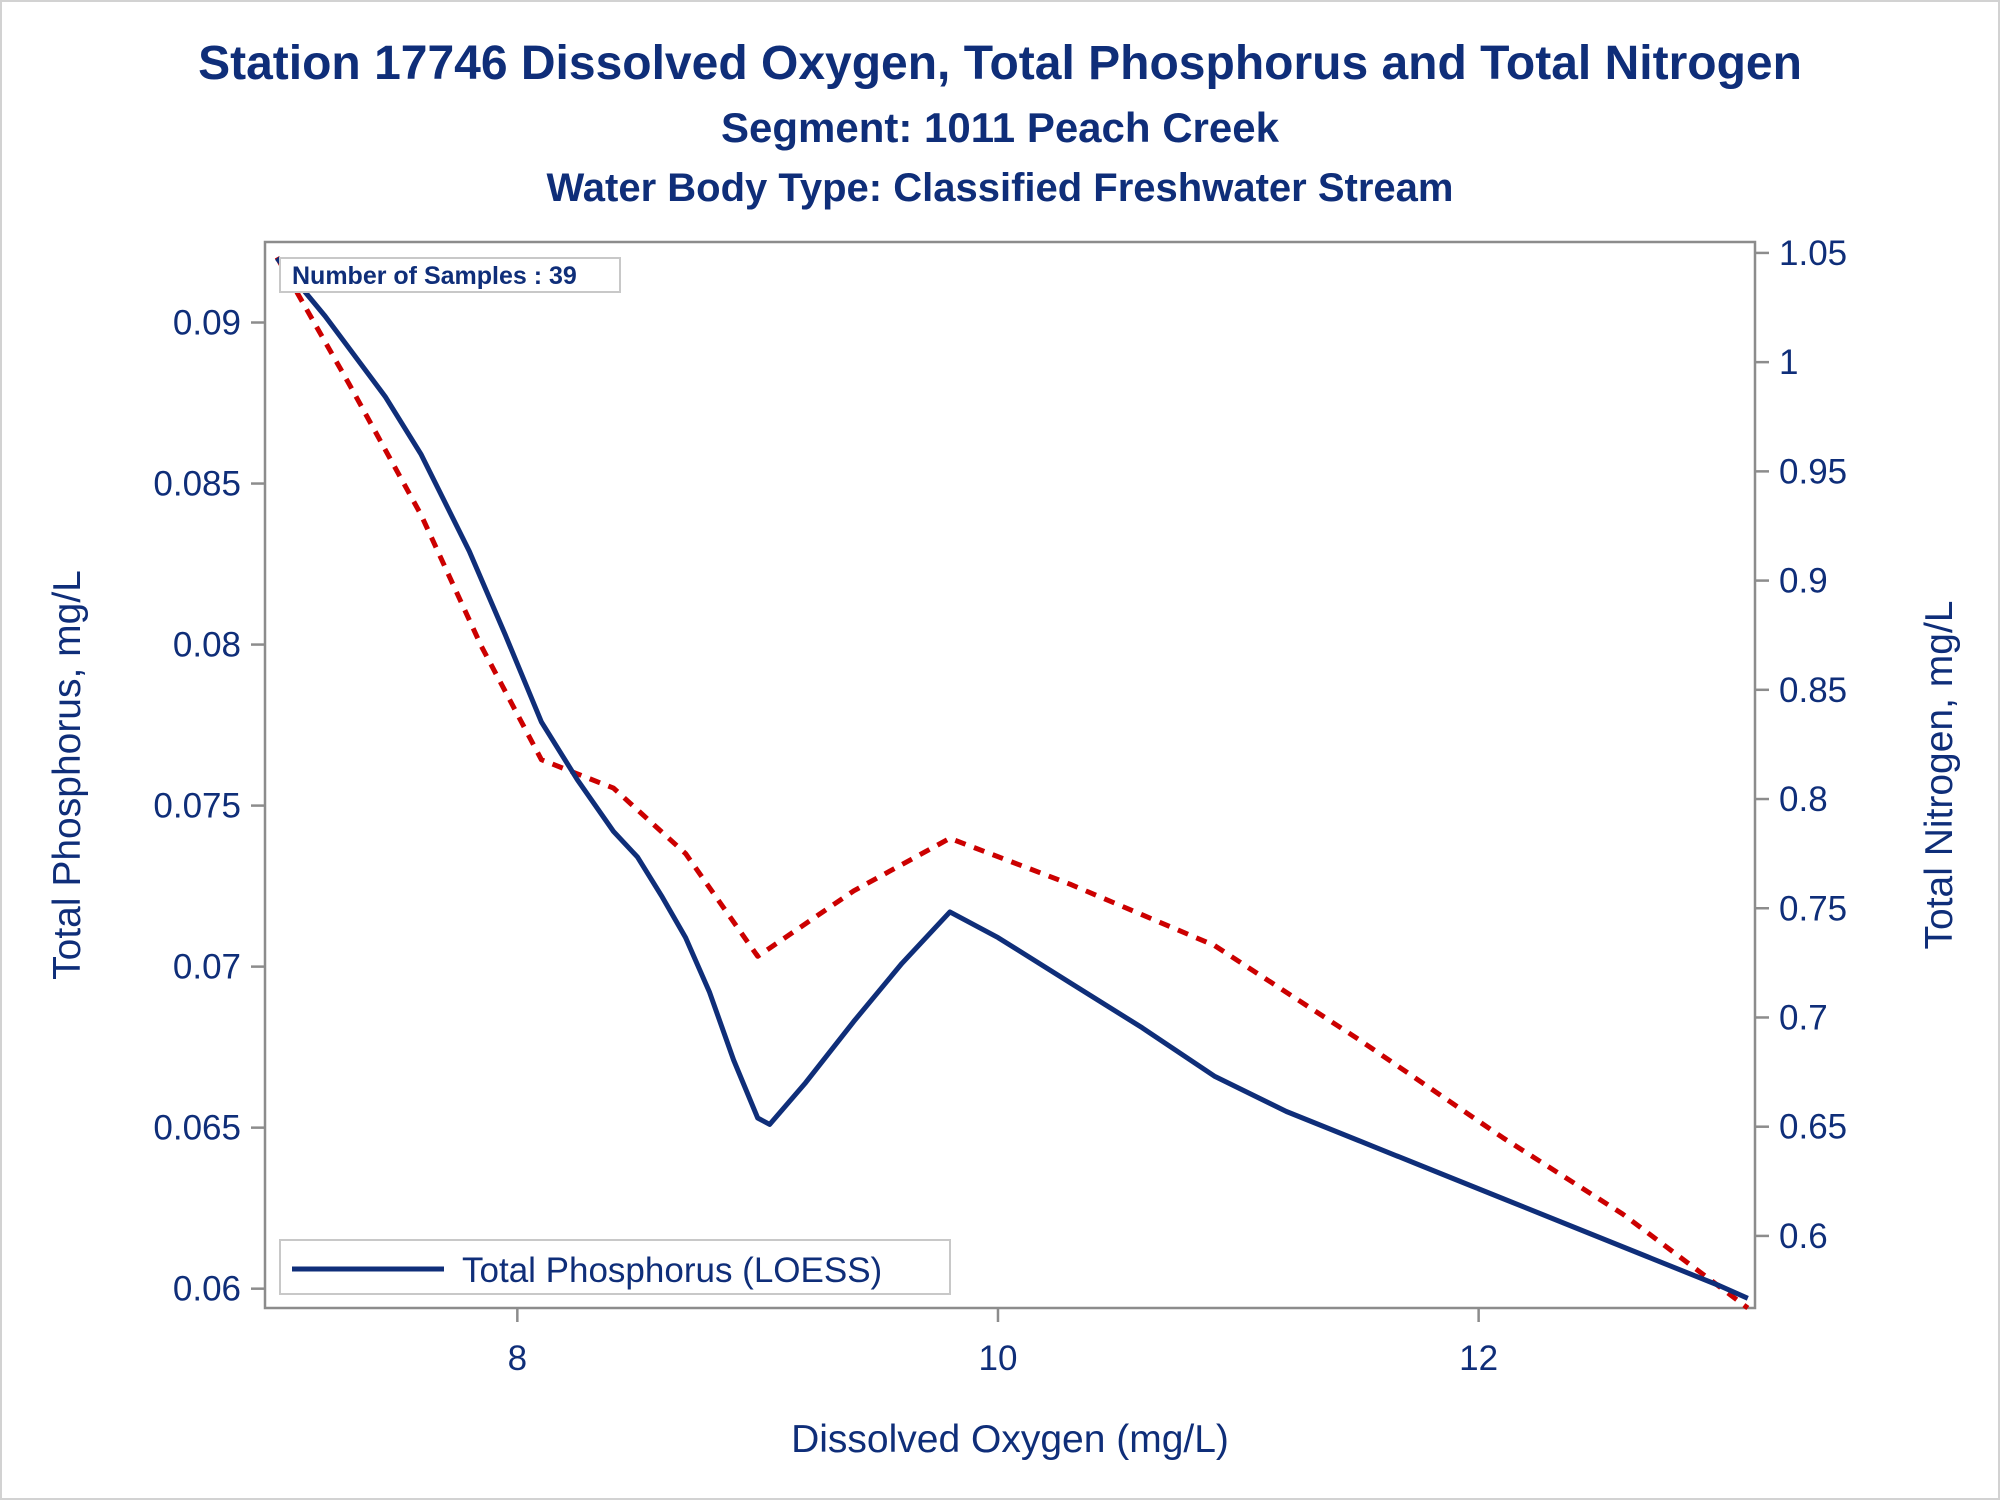  Describe the element at coordinates (1813, 908) in the screenshot. I see `y-right-tick-label: 0.75` at that location.